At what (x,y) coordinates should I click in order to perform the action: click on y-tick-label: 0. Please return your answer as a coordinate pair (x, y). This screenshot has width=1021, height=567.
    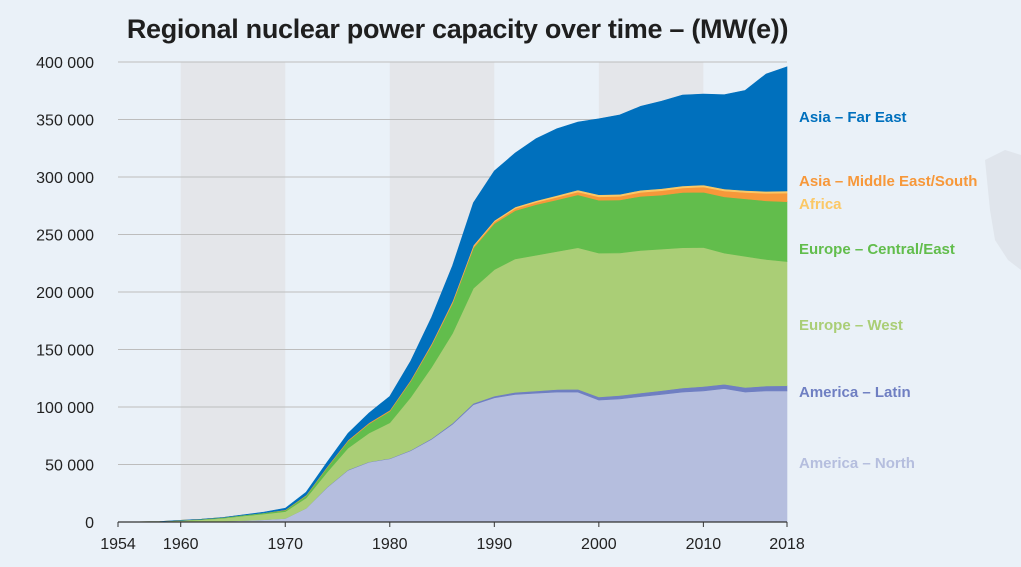
    Looking at the image, I should click on (89, 523).